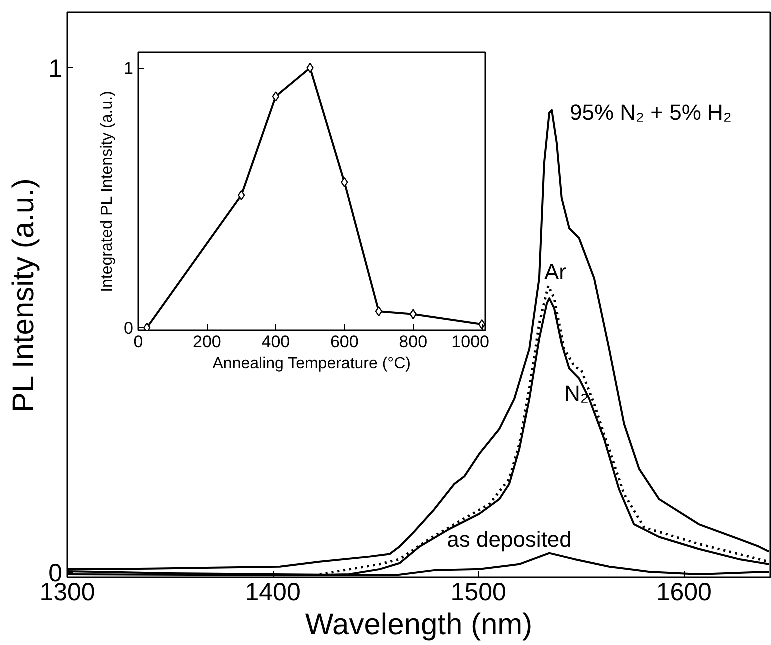 This screenshot has height=645, width=771. Describe the element at coordinates (273, 592) in the screenshot. I see `x-tick-label: 1400` at that location.